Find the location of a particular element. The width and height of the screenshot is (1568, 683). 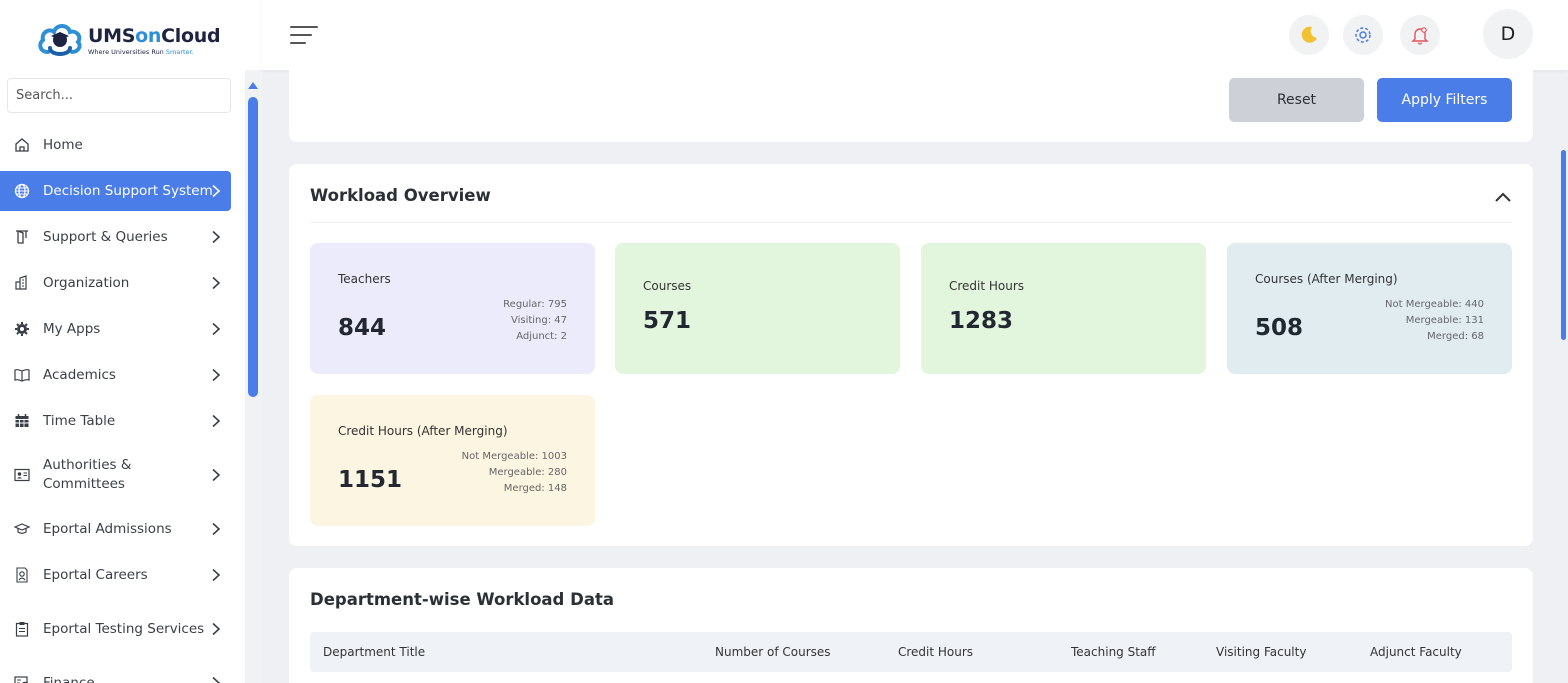

column-header-department-title: Department Title is located at coordinates (374, 652).